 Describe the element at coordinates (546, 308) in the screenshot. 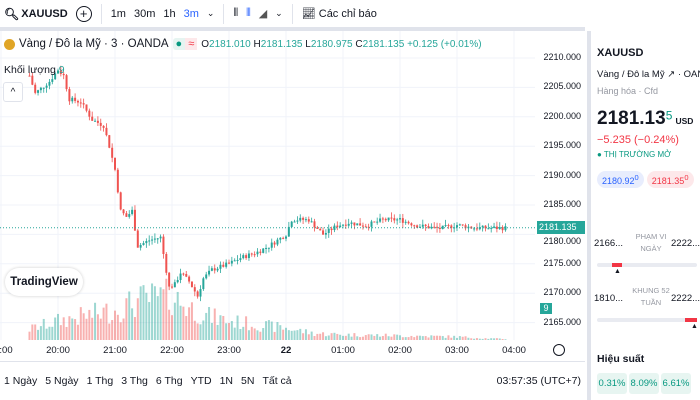

I see `volume-badge: 9` at that location.